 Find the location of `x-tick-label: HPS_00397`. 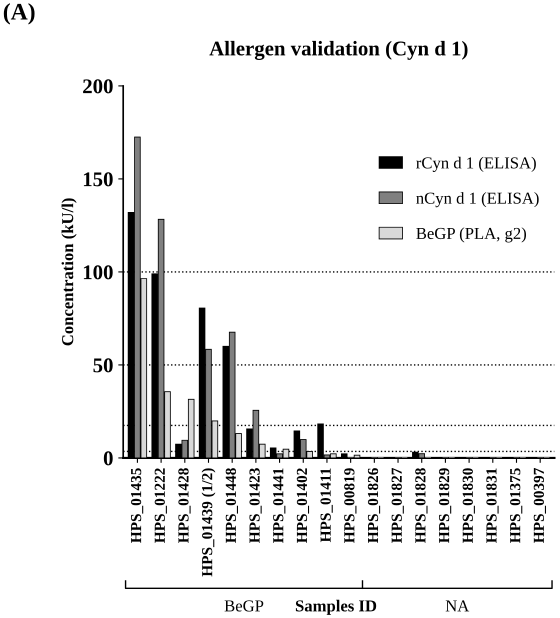

x-tick-label: HPS_00397 is located at coordinates (540, 505).